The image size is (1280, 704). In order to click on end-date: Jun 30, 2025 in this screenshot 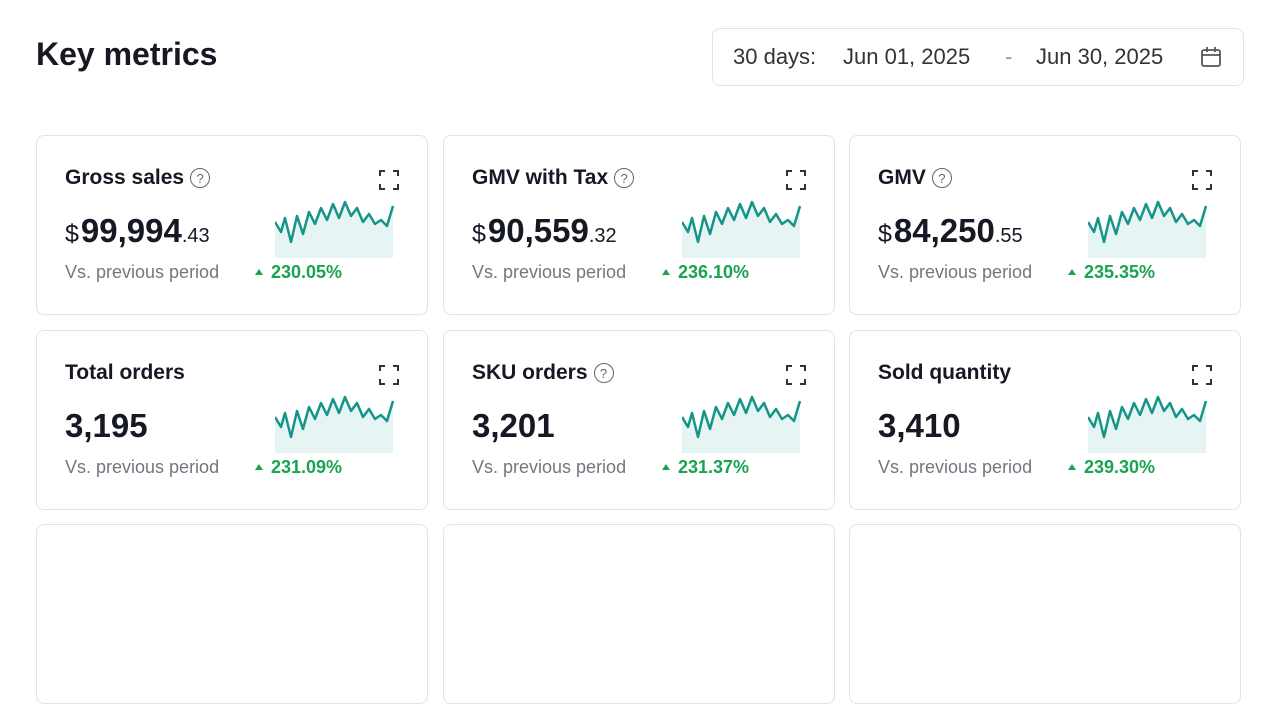, I will do `click(1100, 56)`.